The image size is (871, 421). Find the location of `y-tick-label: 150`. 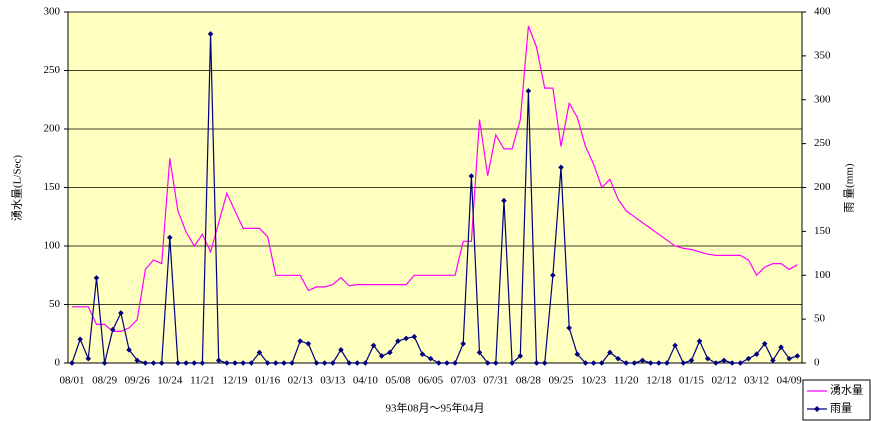

y-tick-label: 150 is located at coordinates (52, 187).